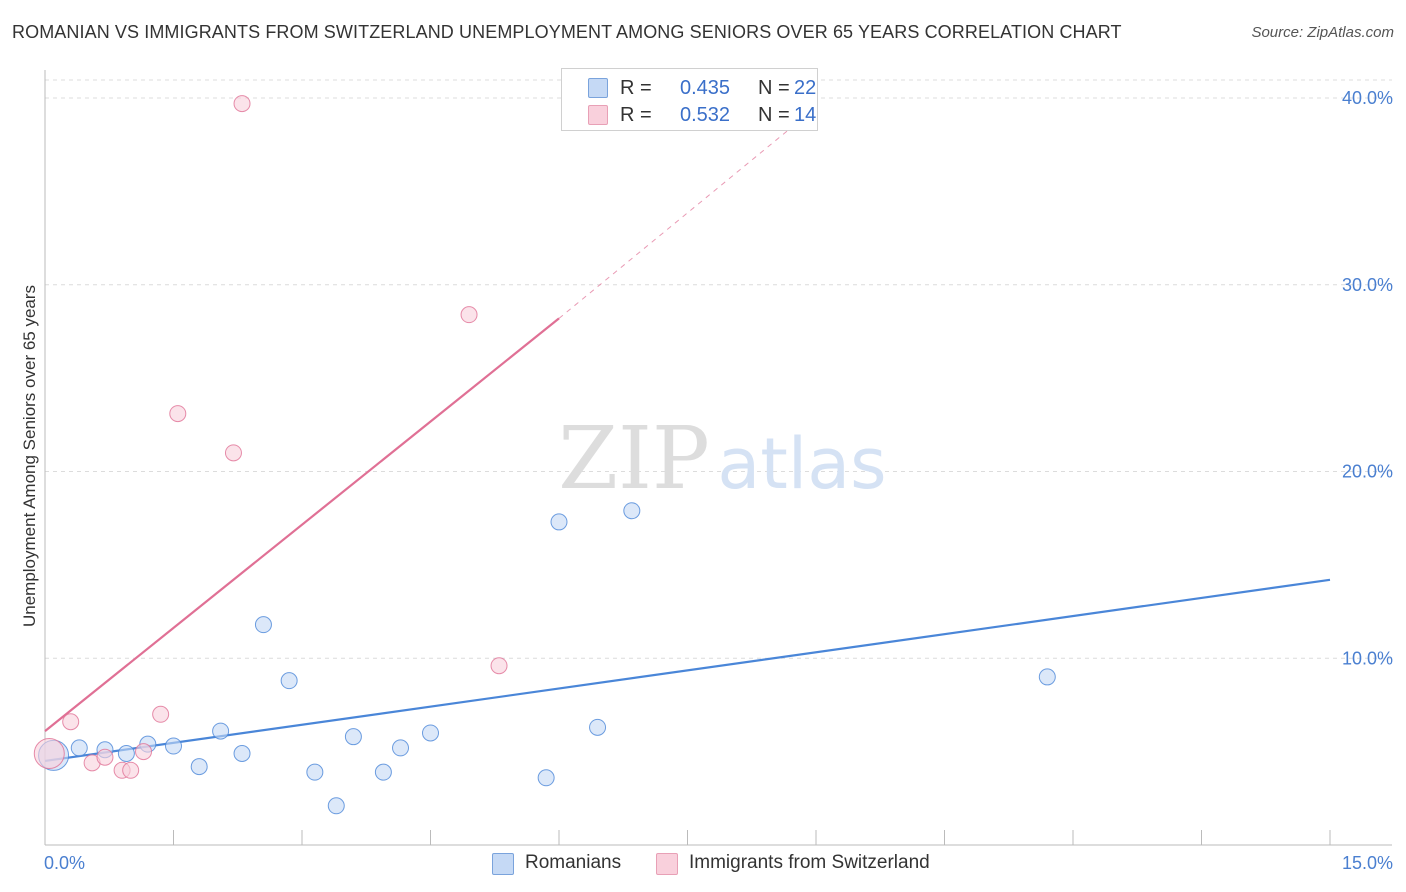 The width and height of the screenshot is (1406, 892). What do you see at coordinates (1367, 285) in the screenshot?
I see `y-tick-label: 30.0%` at bounding box center [1367, 285].